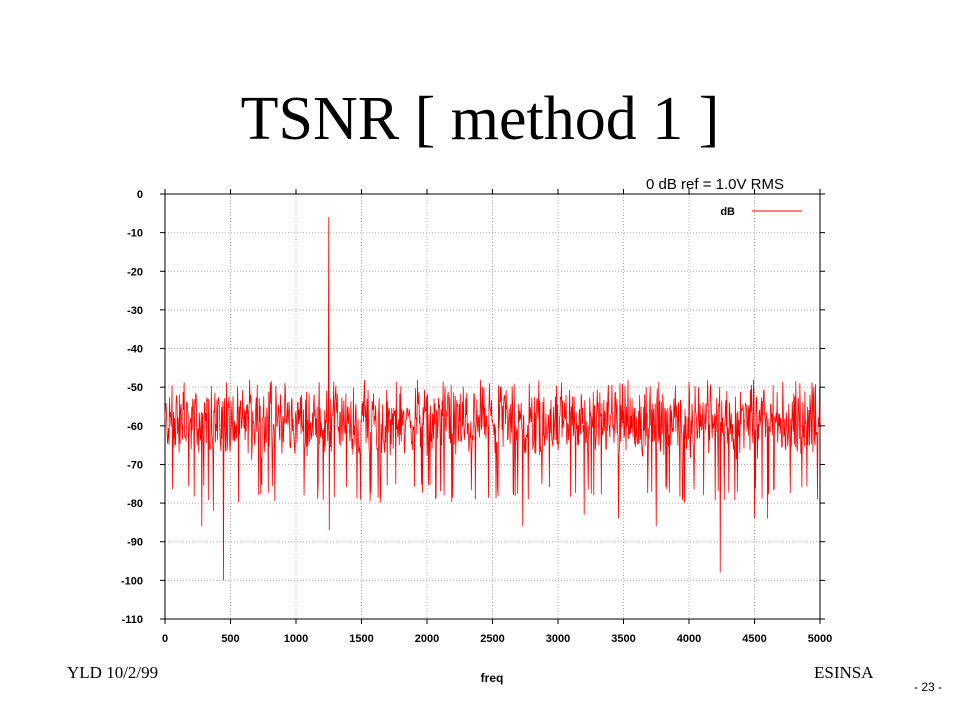 The image size is (960, 720). Describe the element at coordinates (928, 687) in the screenshot. I see `page-number: - 23 -` at that location.